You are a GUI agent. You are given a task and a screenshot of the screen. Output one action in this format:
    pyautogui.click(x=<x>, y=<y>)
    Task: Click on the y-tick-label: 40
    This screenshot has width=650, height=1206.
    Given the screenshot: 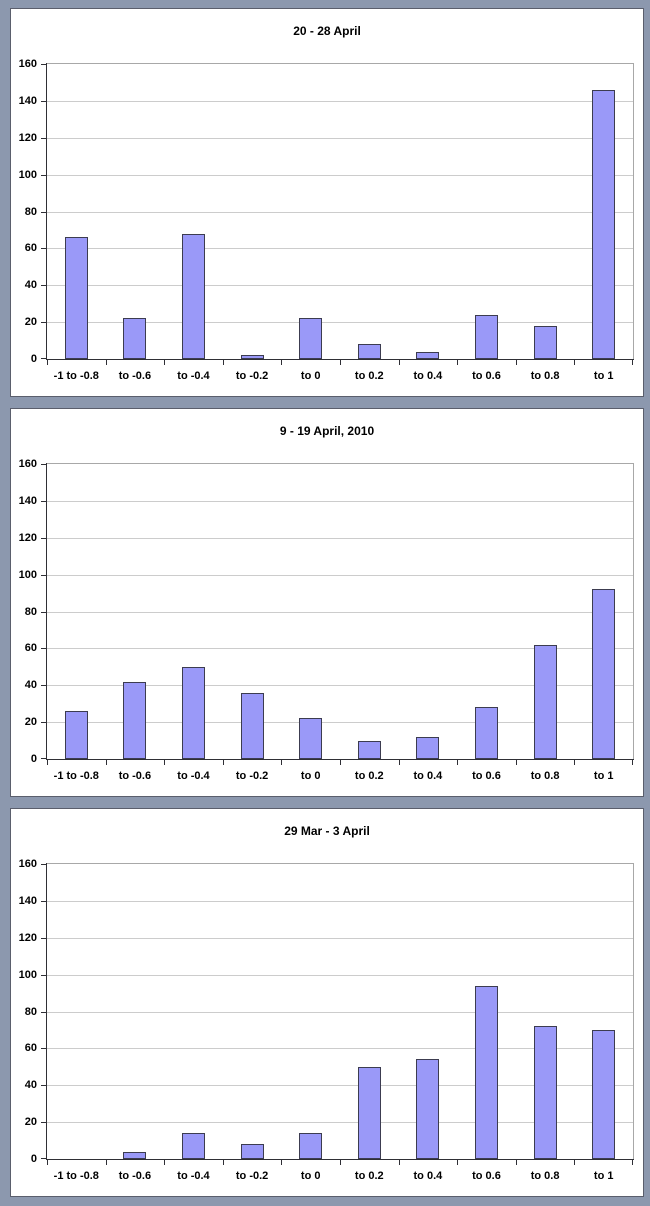 What is the action you would take?
    pyautogui.click(x=30, y=685)
    